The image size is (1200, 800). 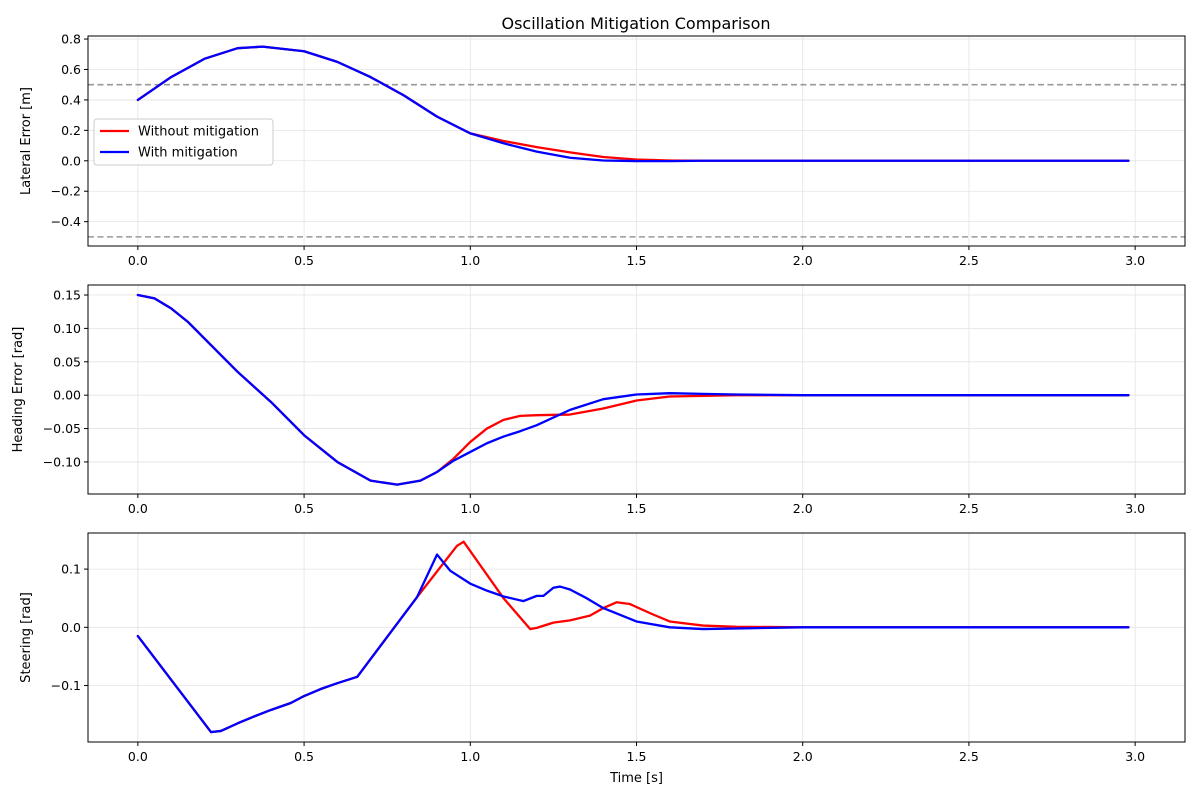 I want to click on y-tick-label: −0.2, so click(x=66, y=191).